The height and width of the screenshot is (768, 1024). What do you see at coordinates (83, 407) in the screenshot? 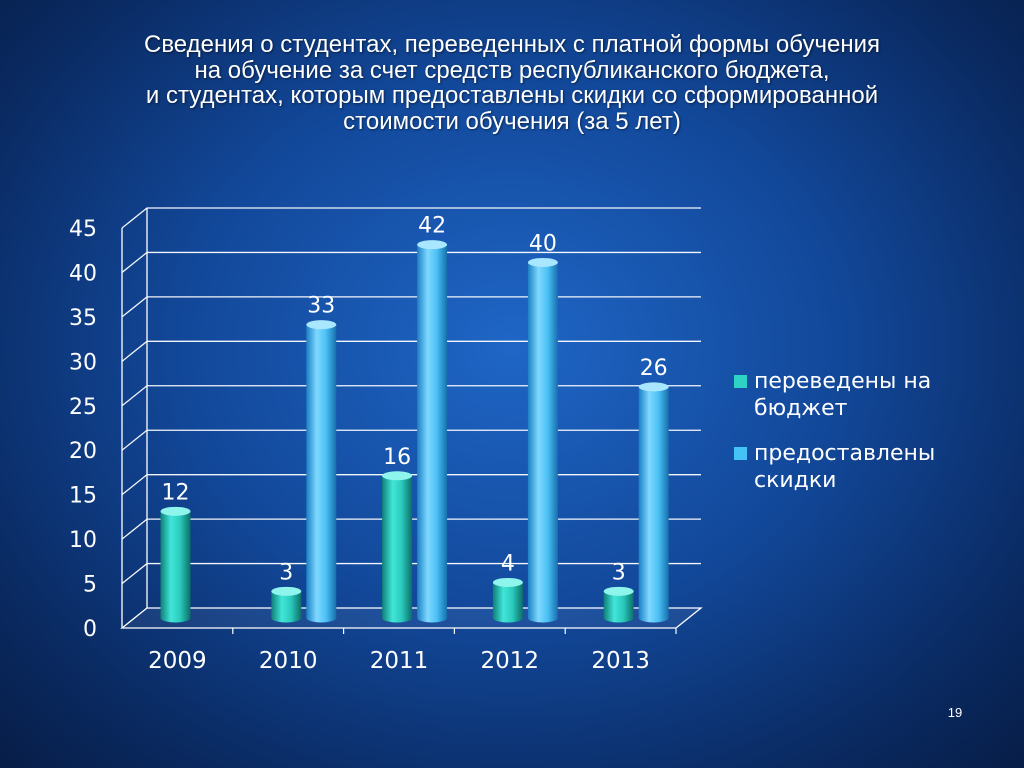
I see `y-tick-label: 25` at bounding box center [83, 407].